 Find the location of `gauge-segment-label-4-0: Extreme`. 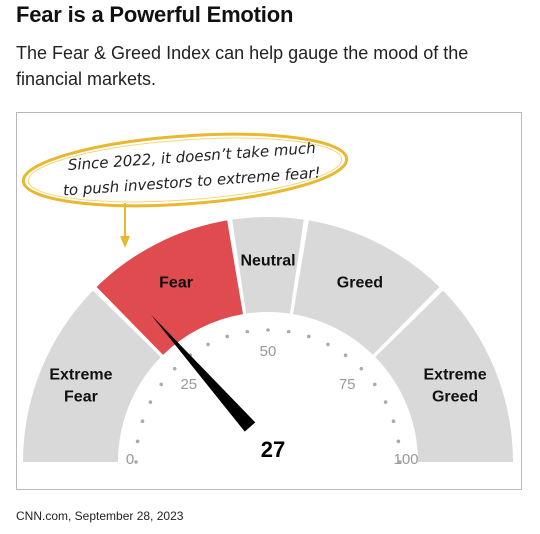

gauge-segment-label-4-0: Extreme is located at coordinates (455, 375).